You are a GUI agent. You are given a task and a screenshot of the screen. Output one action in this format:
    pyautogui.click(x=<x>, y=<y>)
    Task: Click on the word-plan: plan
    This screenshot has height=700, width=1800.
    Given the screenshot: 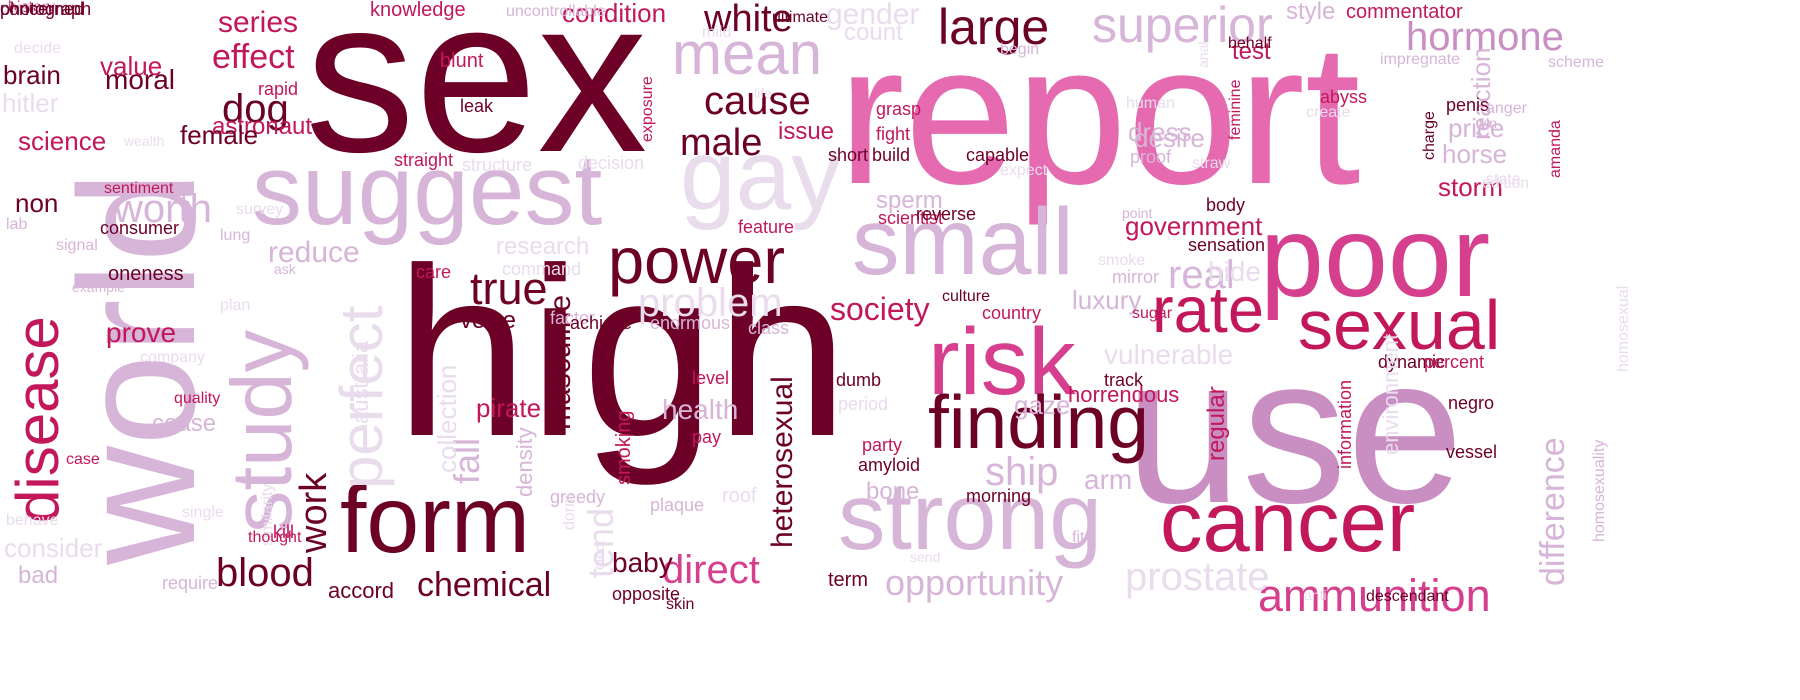 What is the action you would take?
    pyautogui.click(x=235, y=305)
    